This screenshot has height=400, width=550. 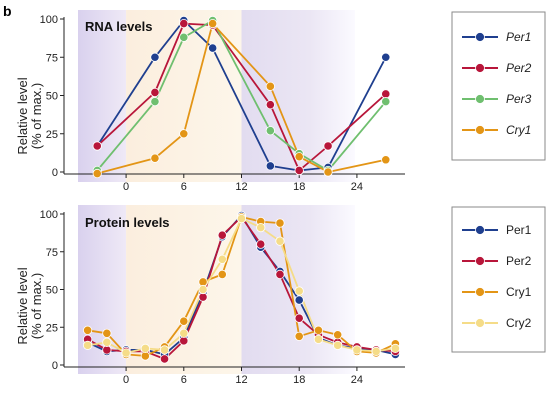 I want to click on x-tick-label: 24, so click(x=357, y=380).